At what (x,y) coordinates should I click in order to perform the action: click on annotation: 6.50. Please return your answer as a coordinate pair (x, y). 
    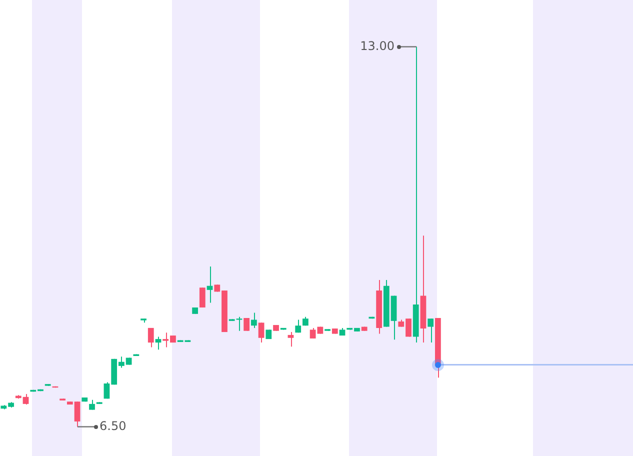
    Looking at the image, I should click on (113, 425).